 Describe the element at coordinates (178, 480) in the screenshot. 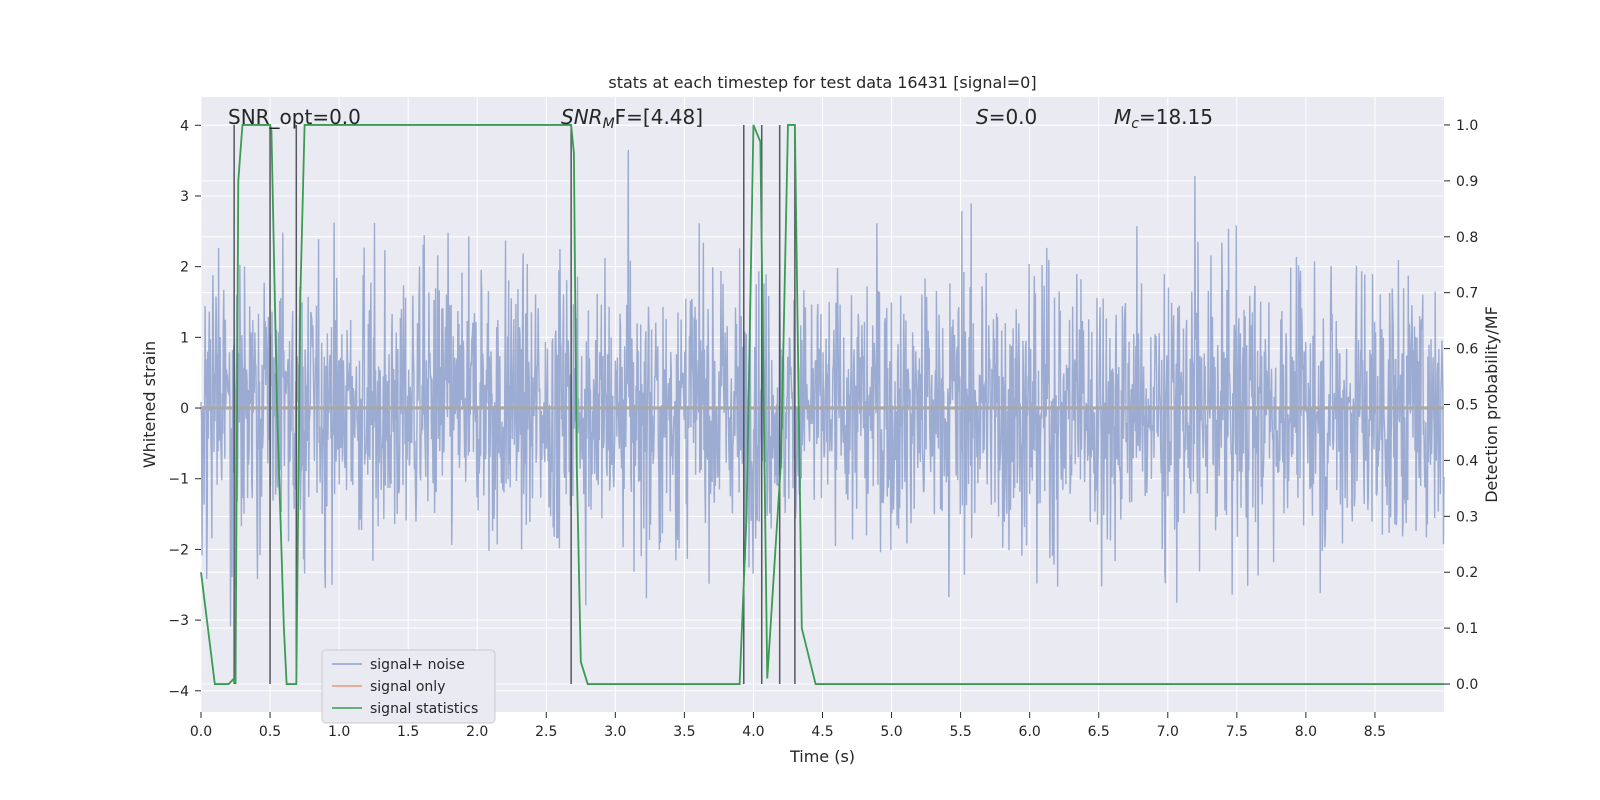

I see `y-tick-label: −1` at that location.